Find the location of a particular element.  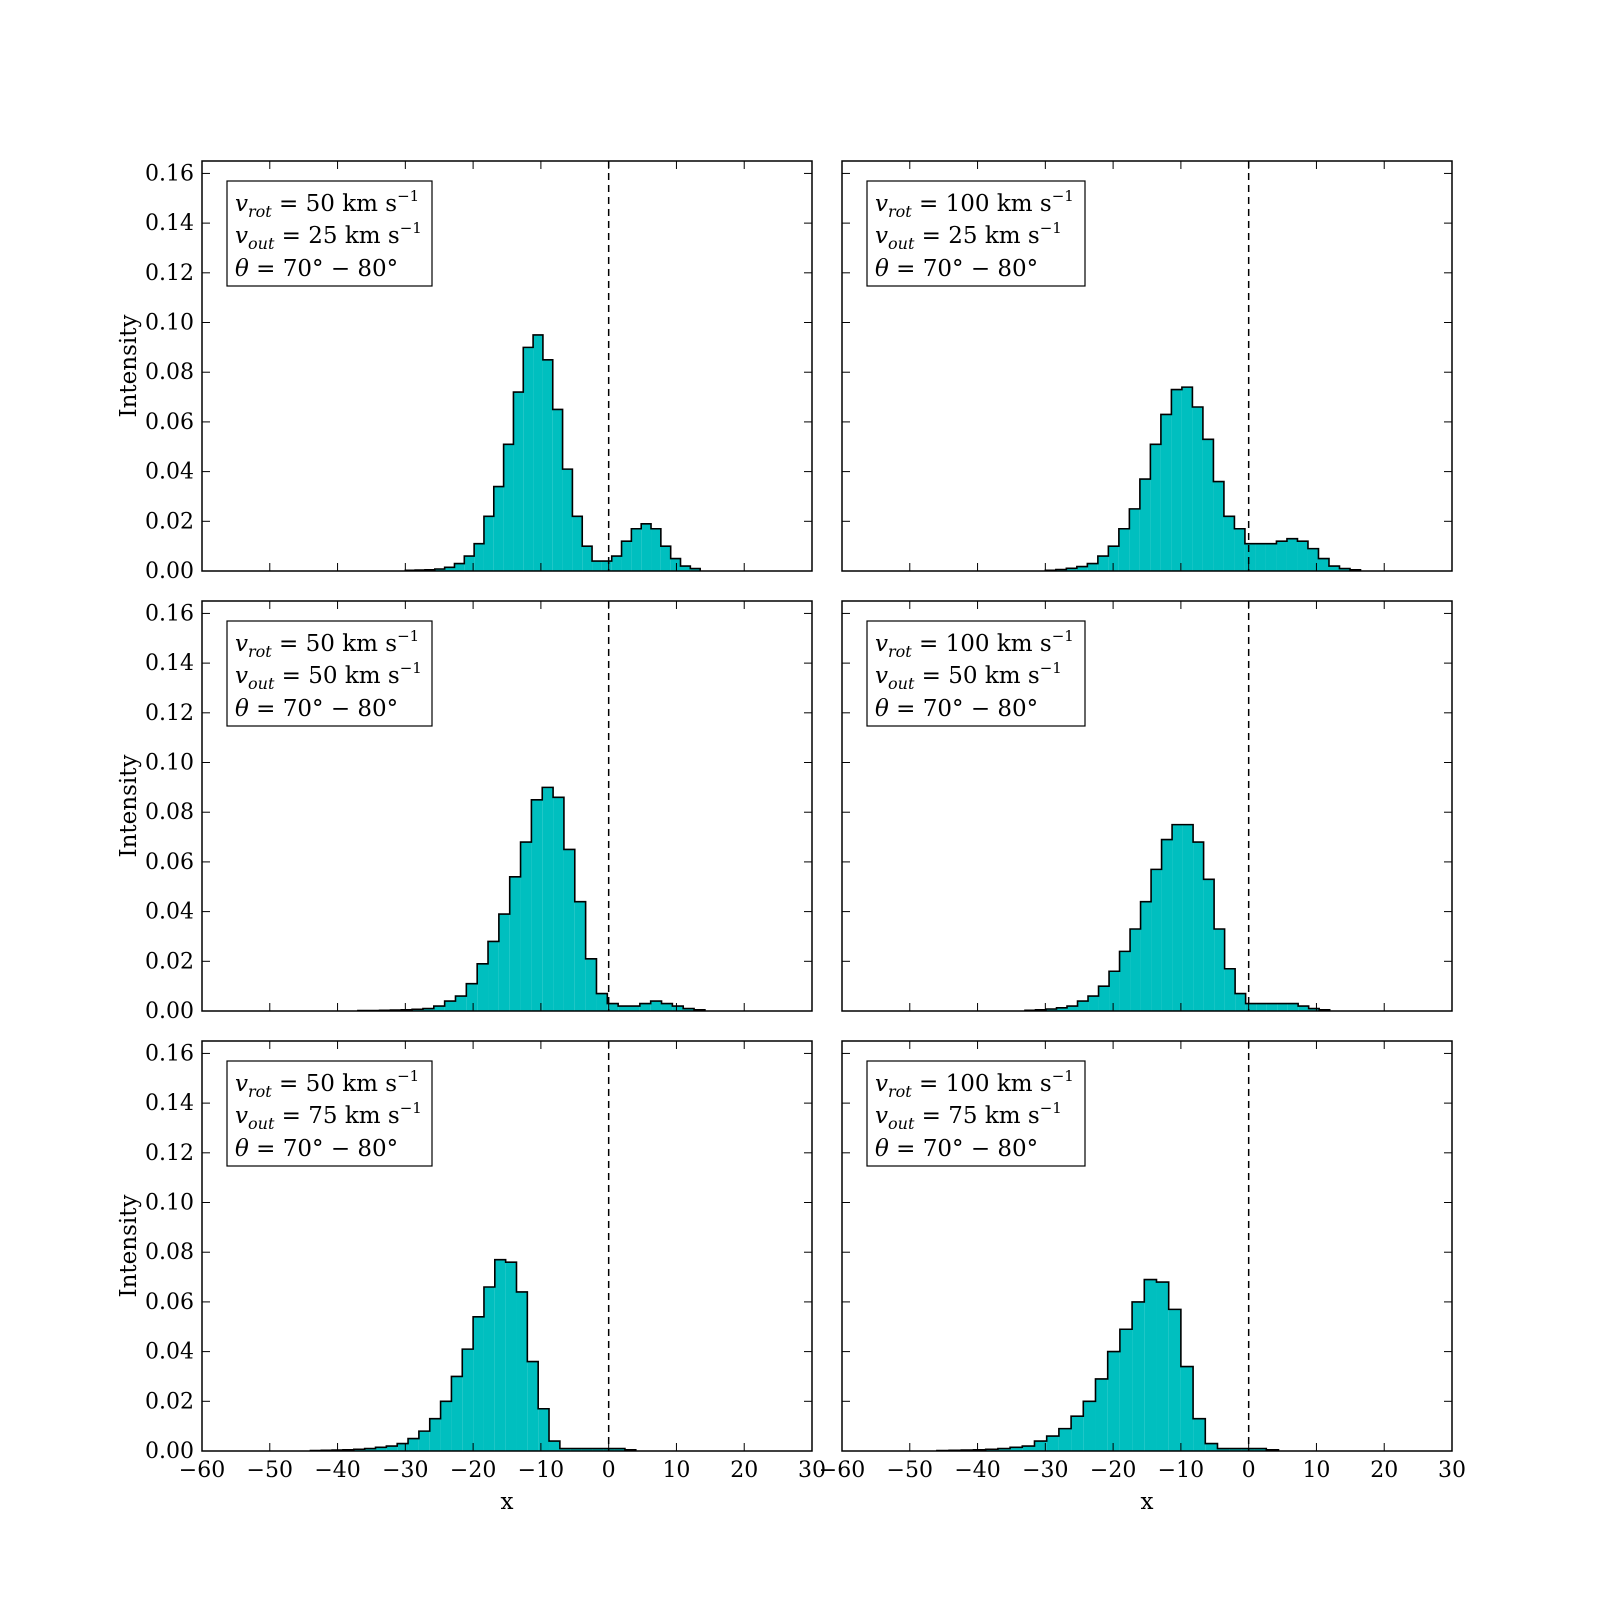

annotation-line: vout = 75 km s−1 is located at coordinates (328, 1116).